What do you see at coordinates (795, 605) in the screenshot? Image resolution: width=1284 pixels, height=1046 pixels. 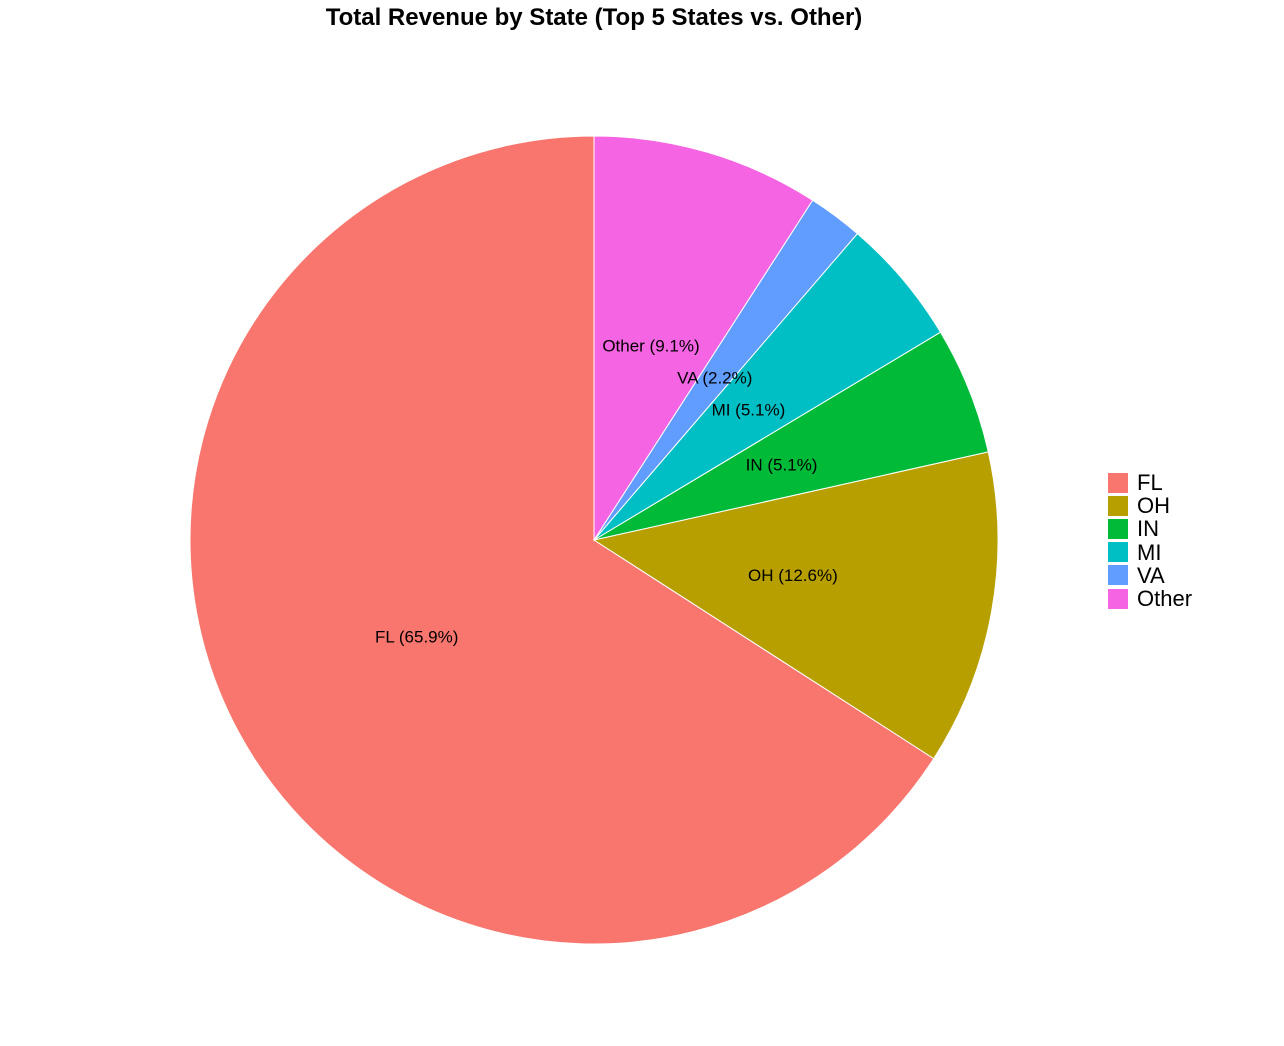 I see `pie-slice-oh` at bounding box center [795, 605].